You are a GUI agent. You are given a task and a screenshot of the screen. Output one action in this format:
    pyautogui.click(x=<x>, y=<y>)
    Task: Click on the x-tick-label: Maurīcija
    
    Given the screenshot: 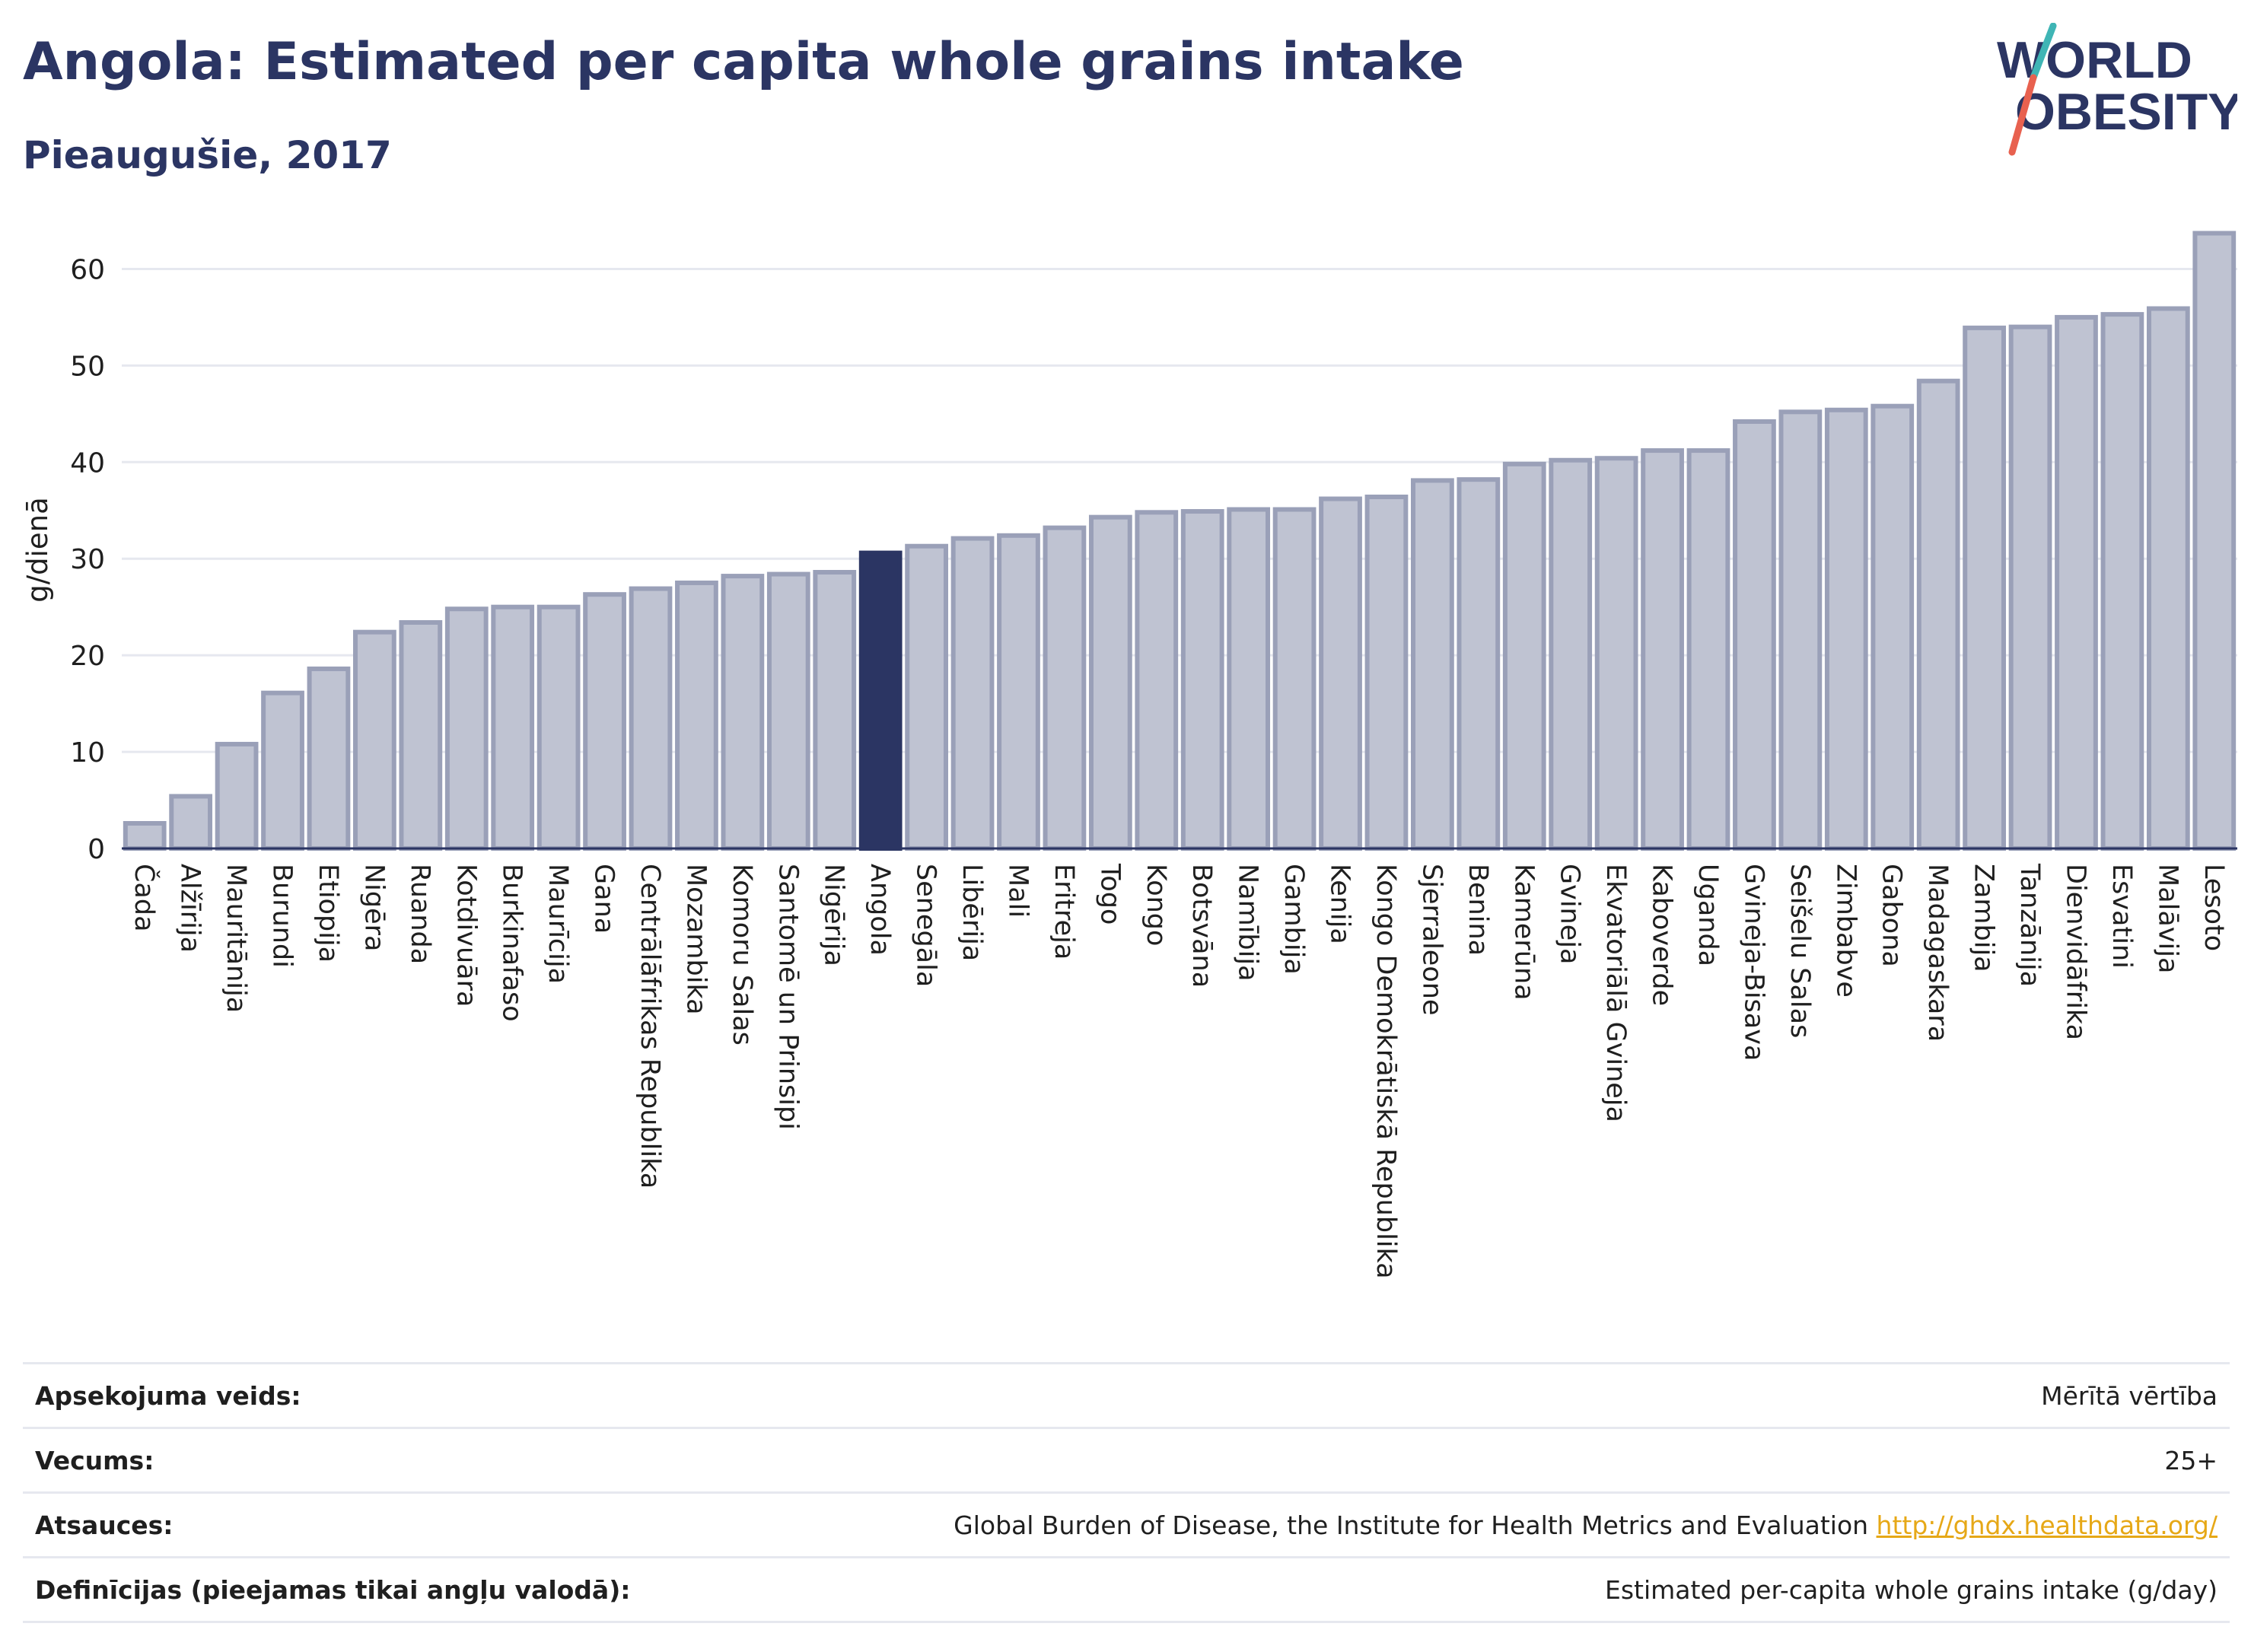 What is the action you would take?
    pyautogui.click(x=558, y=924)
    